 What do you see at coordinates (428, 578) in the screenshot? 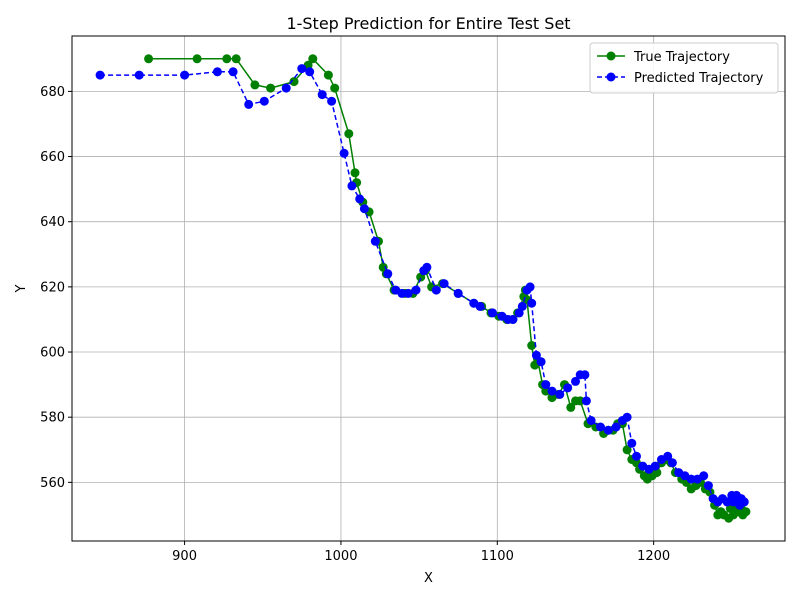
I see `x-axis-label: X` at bounding box center [428, 578].